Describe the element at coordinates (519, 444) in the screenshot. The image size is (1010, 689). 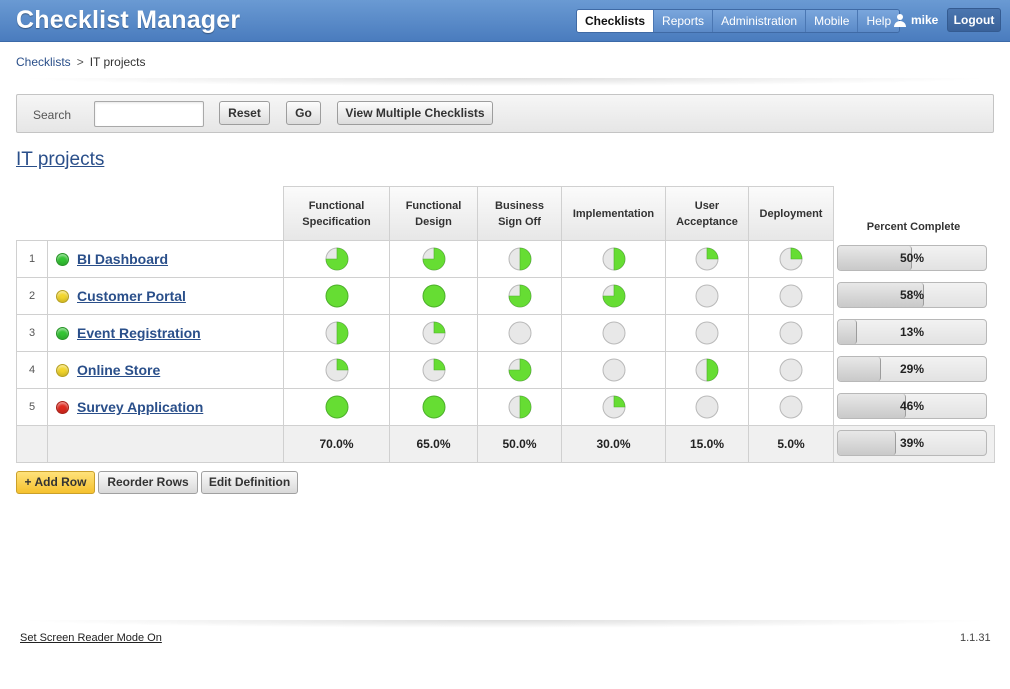
I see `total-business-sign-off: 50.0%` at that location.